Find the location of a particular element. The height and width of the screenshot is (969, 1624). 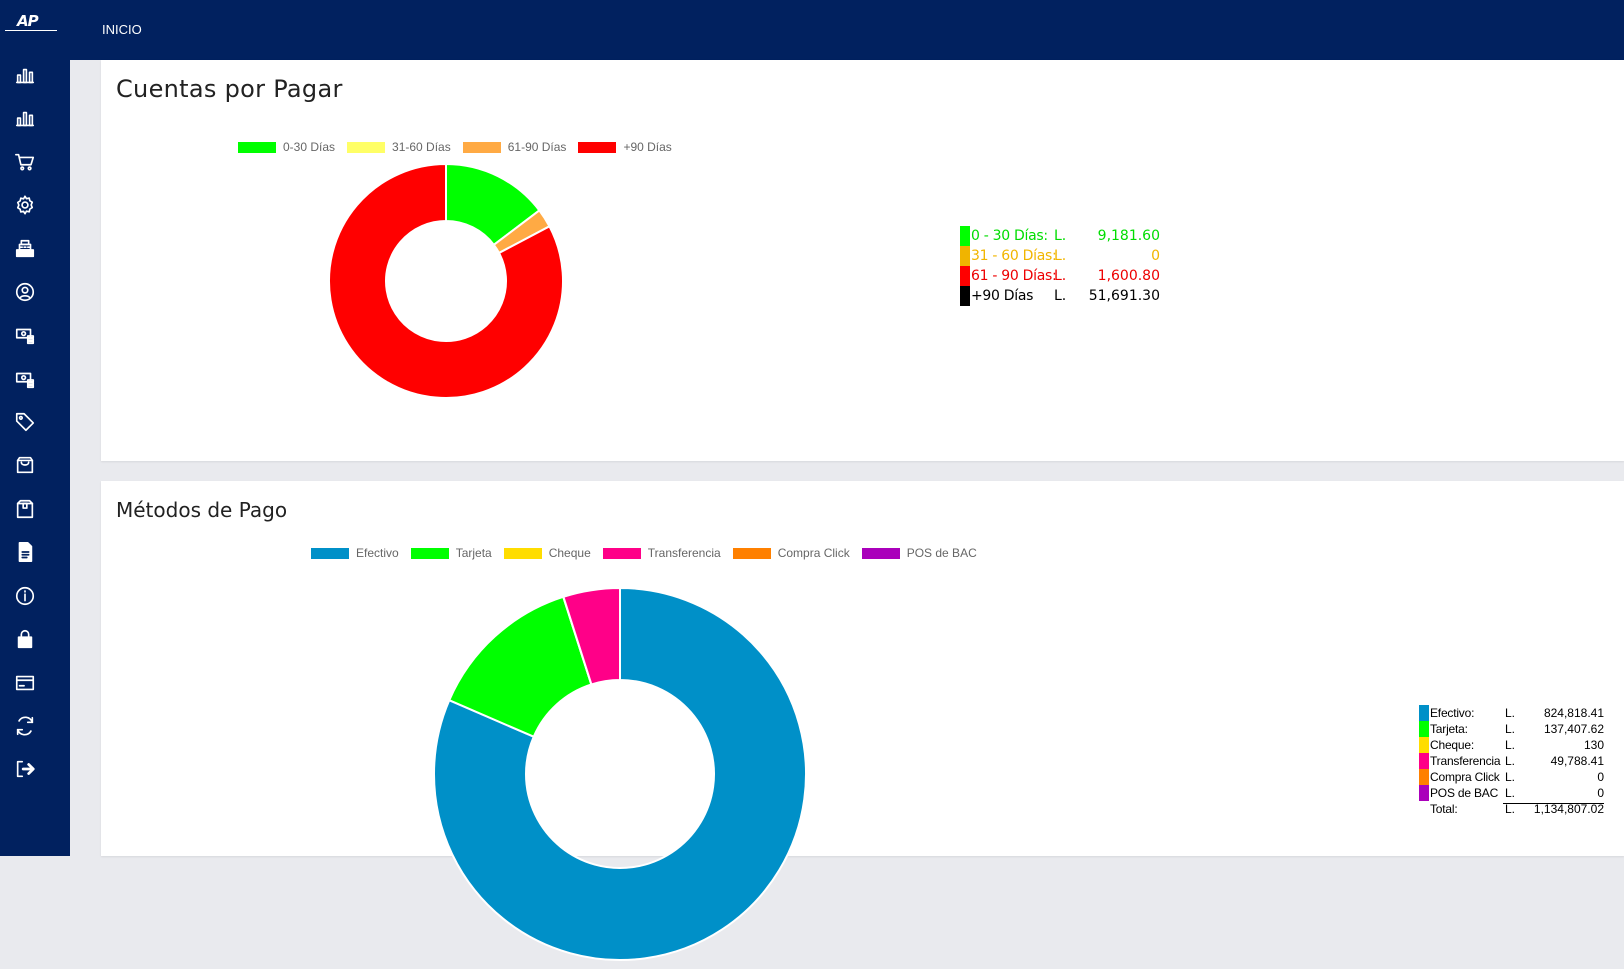

summary-row: 61 - 90 Días: L. 1,600.80 is located at coordinates (1060, 276).